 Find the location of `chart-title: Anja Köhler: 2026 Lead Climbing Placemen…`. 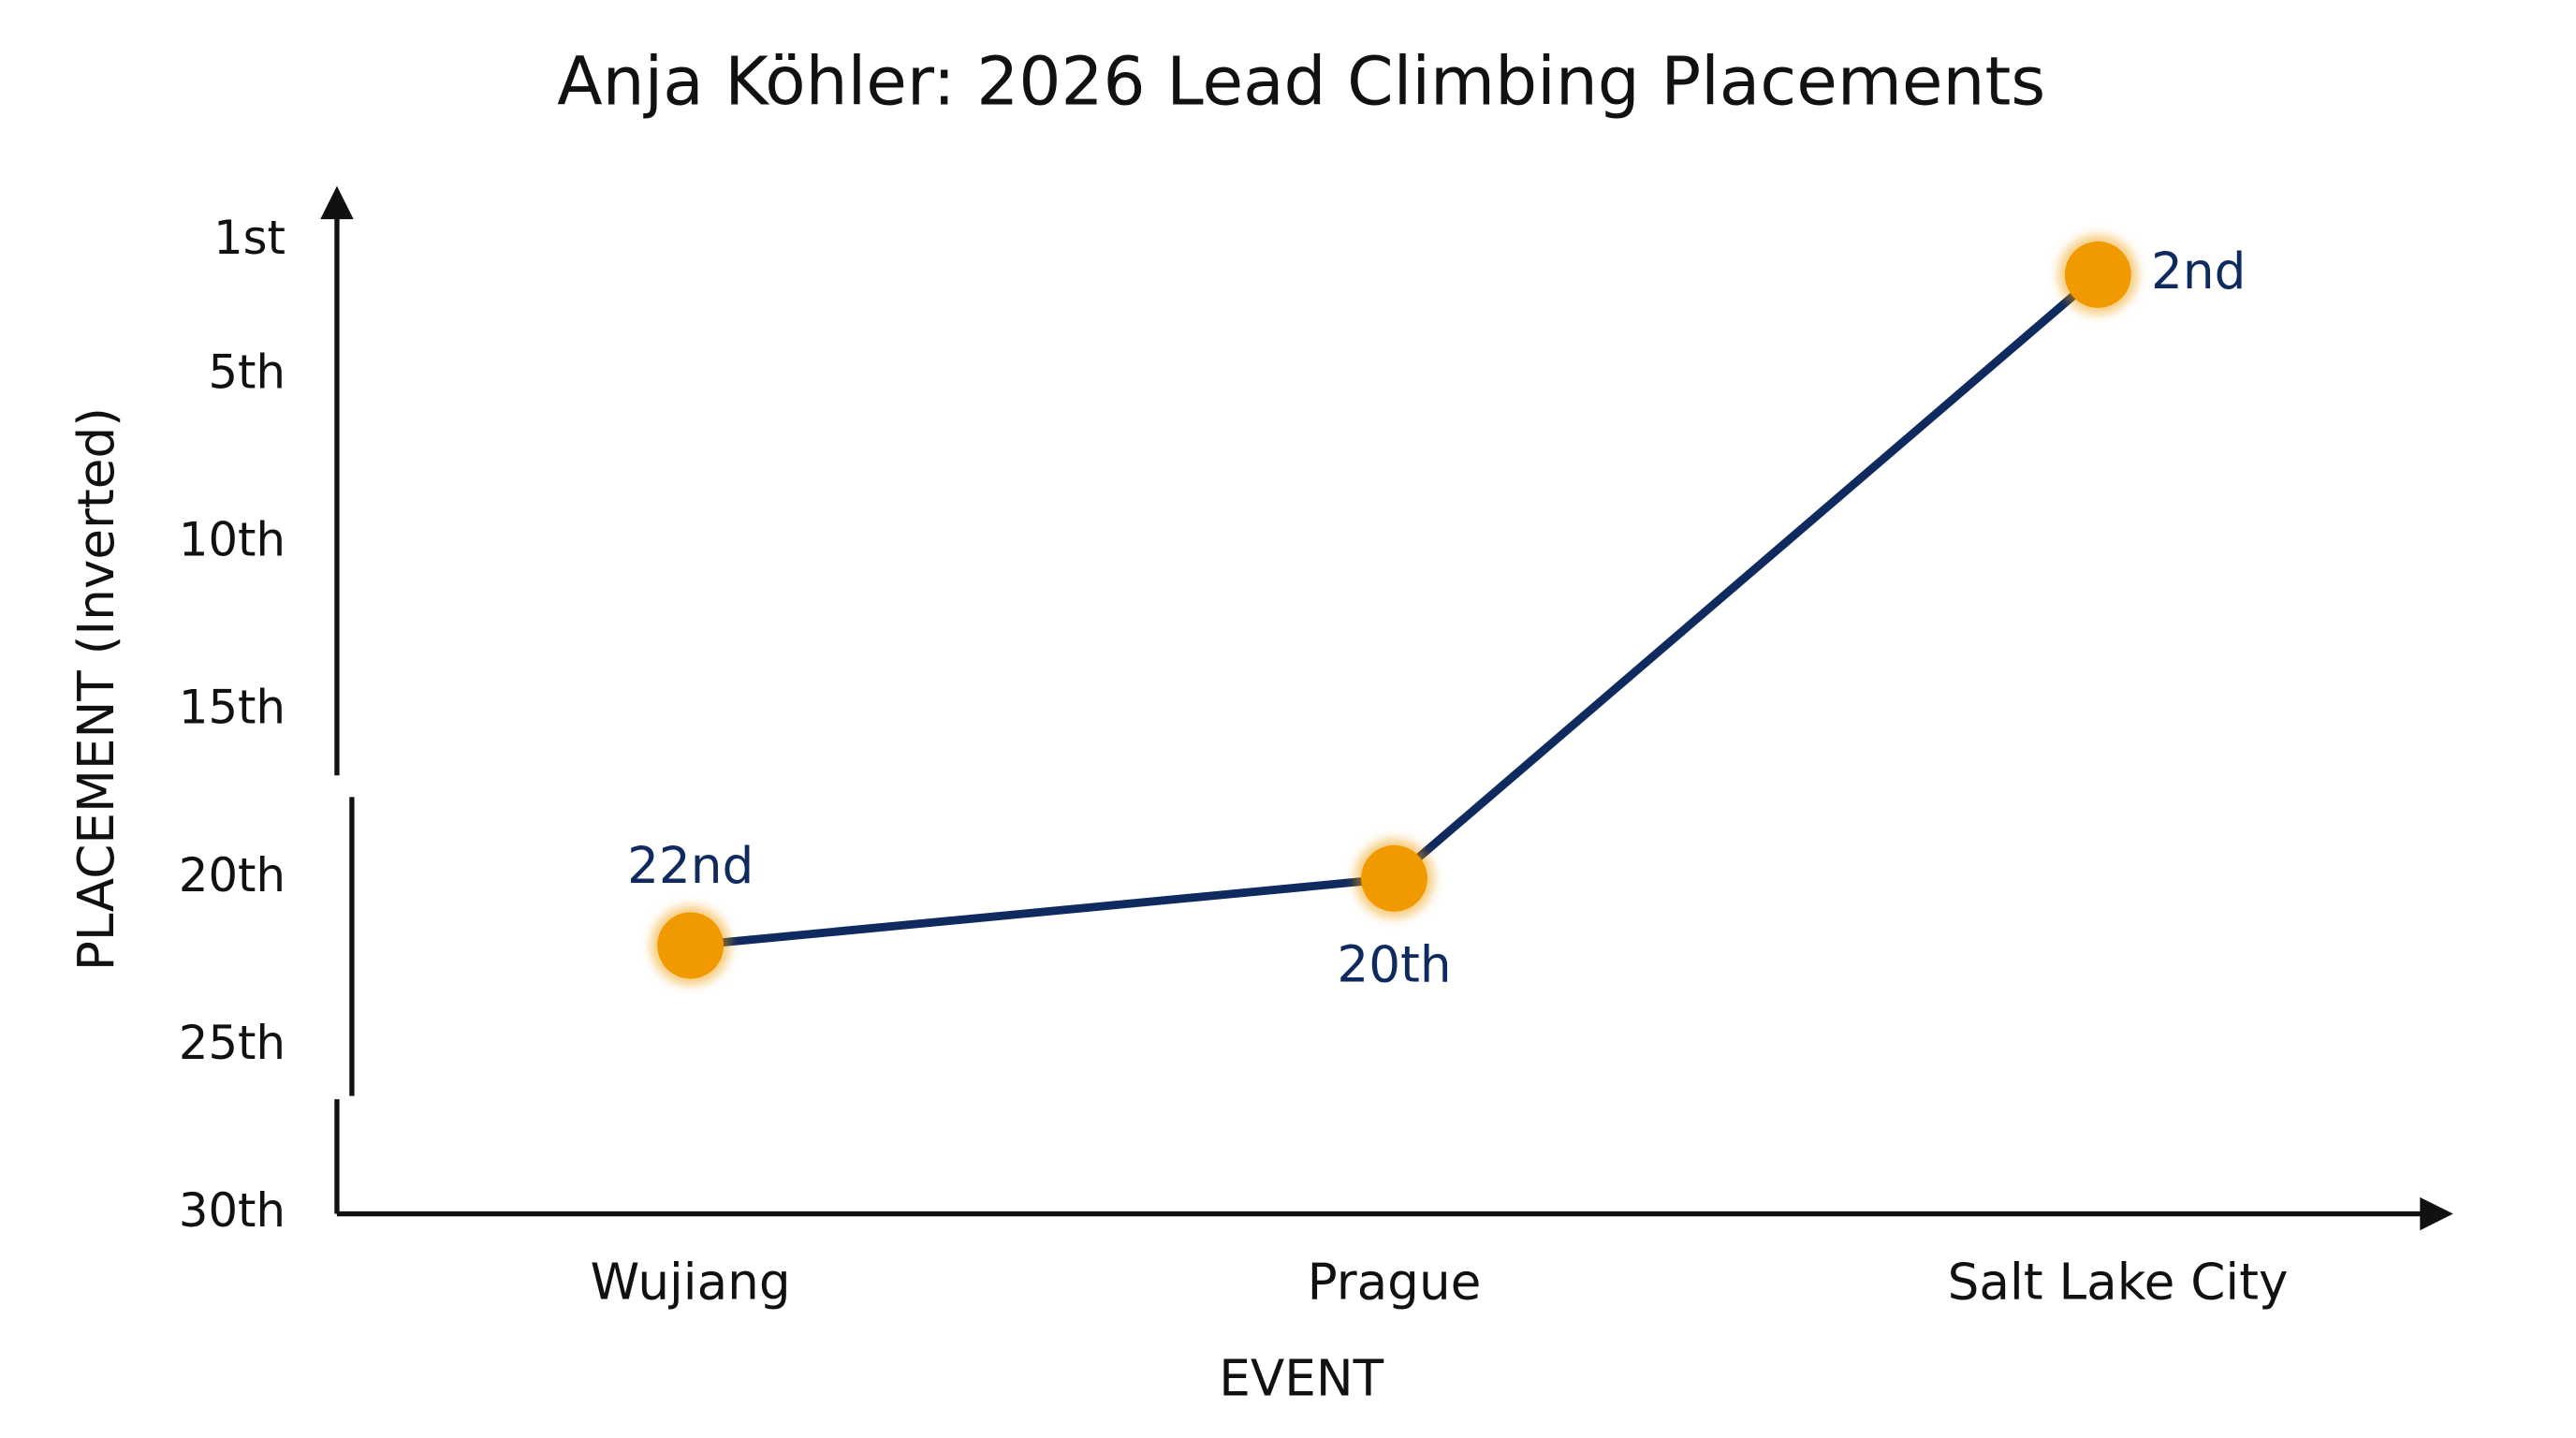

chart-title: Anja Köhler: 2026 Lead Climbing Placemen… is located at coordinates (1301, 82).